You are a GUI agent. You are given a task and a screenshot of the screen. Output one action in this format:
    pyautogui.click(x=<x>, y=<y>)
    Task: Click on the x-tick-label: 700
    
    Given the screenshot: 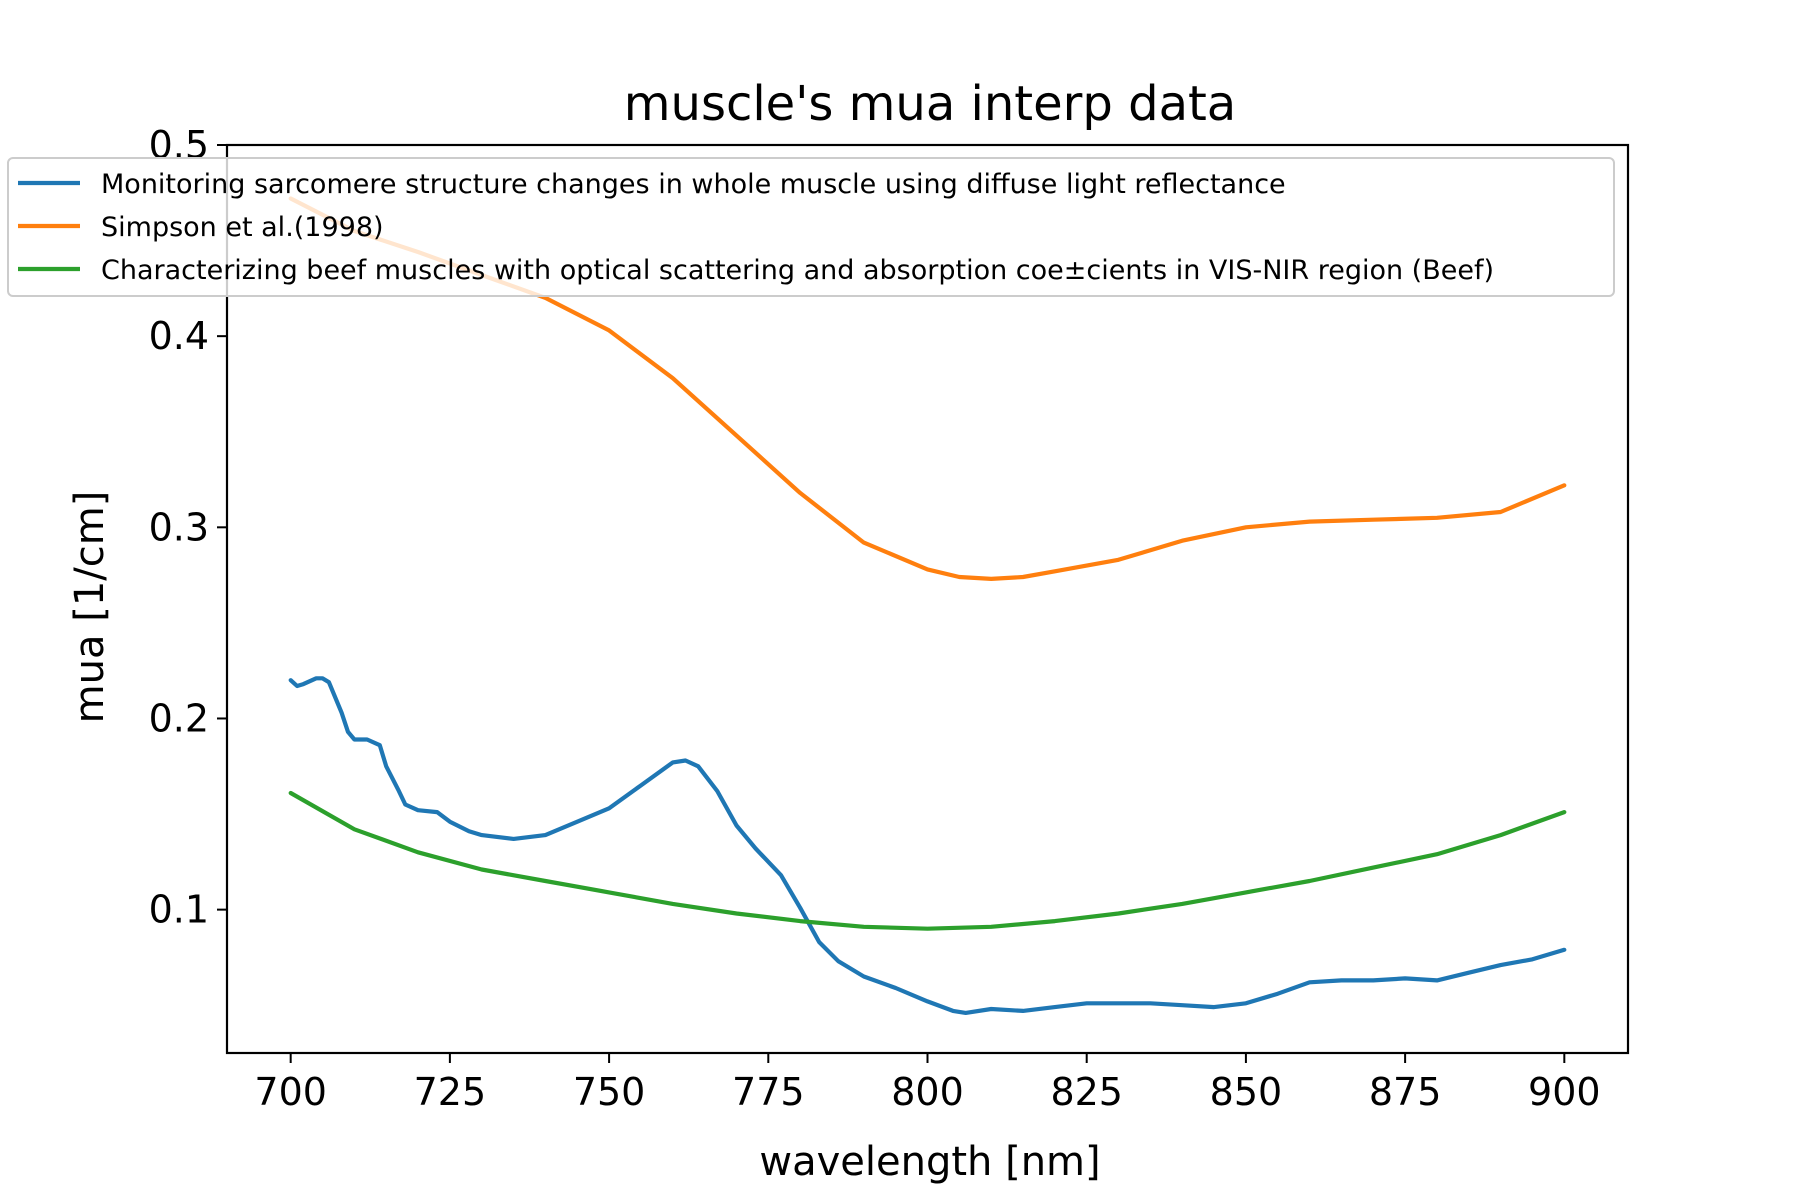 What is the action you would take?
    pyautogui.click(x=290, y=1092)
    